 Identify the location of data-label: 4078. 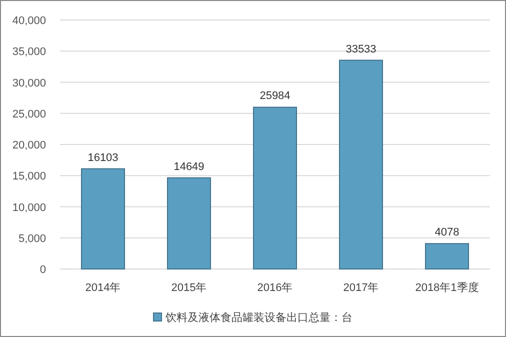
(447, 232).